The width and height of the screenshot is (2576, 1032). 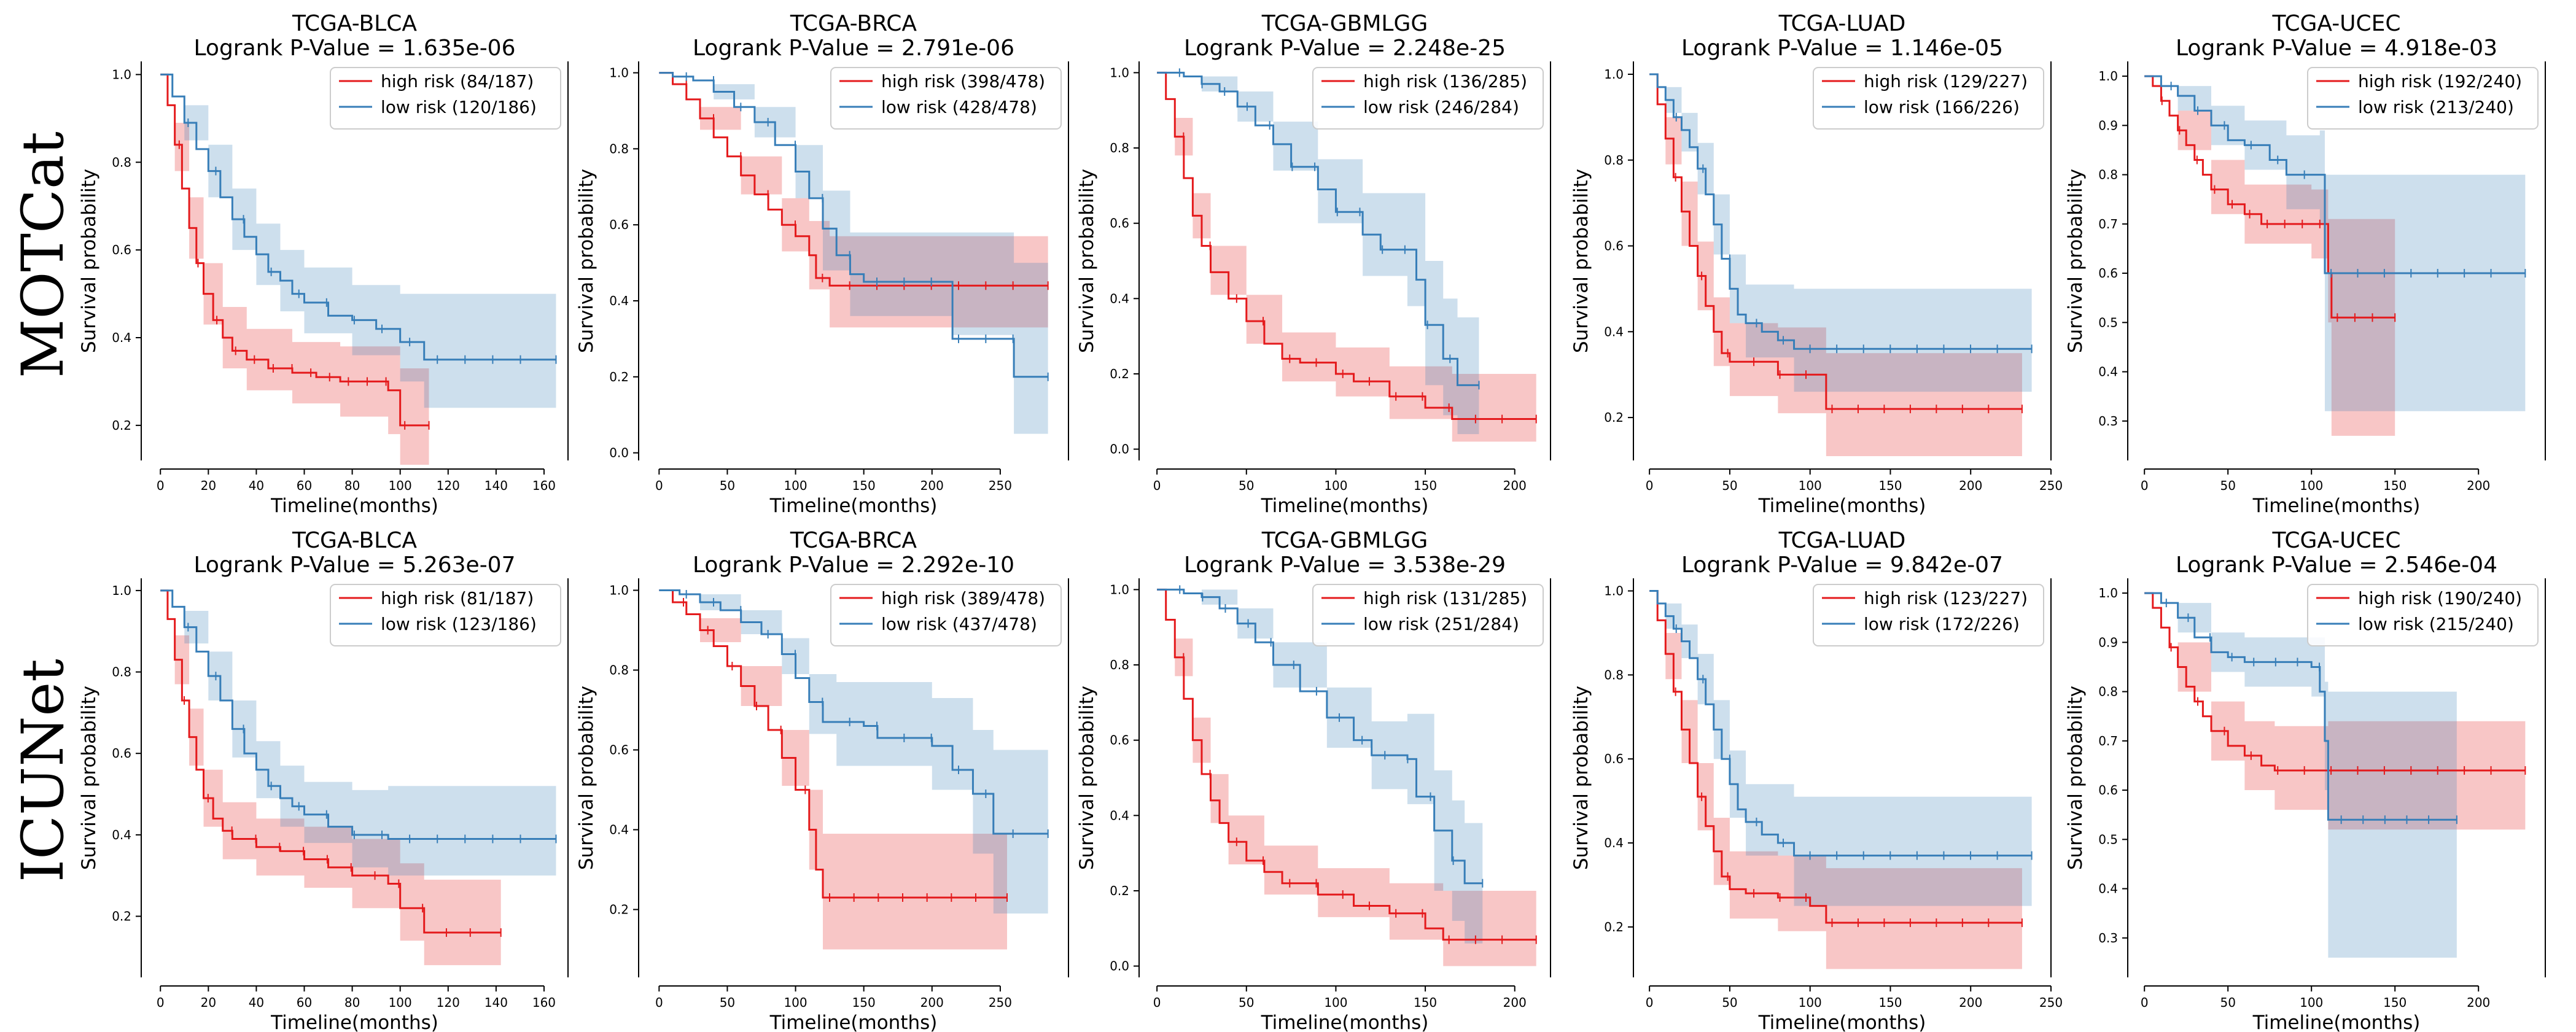 What do you see at coordinates (208, 1003) in the screenshot?
I see `x-tick-label: 20` at bounding box center [208, 1003].